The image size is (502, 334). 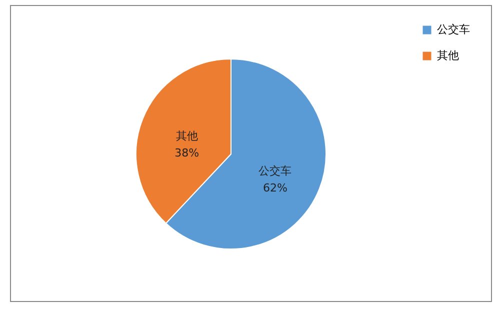 I want to click on legend-label: 其他, so click(x=448, y=55).